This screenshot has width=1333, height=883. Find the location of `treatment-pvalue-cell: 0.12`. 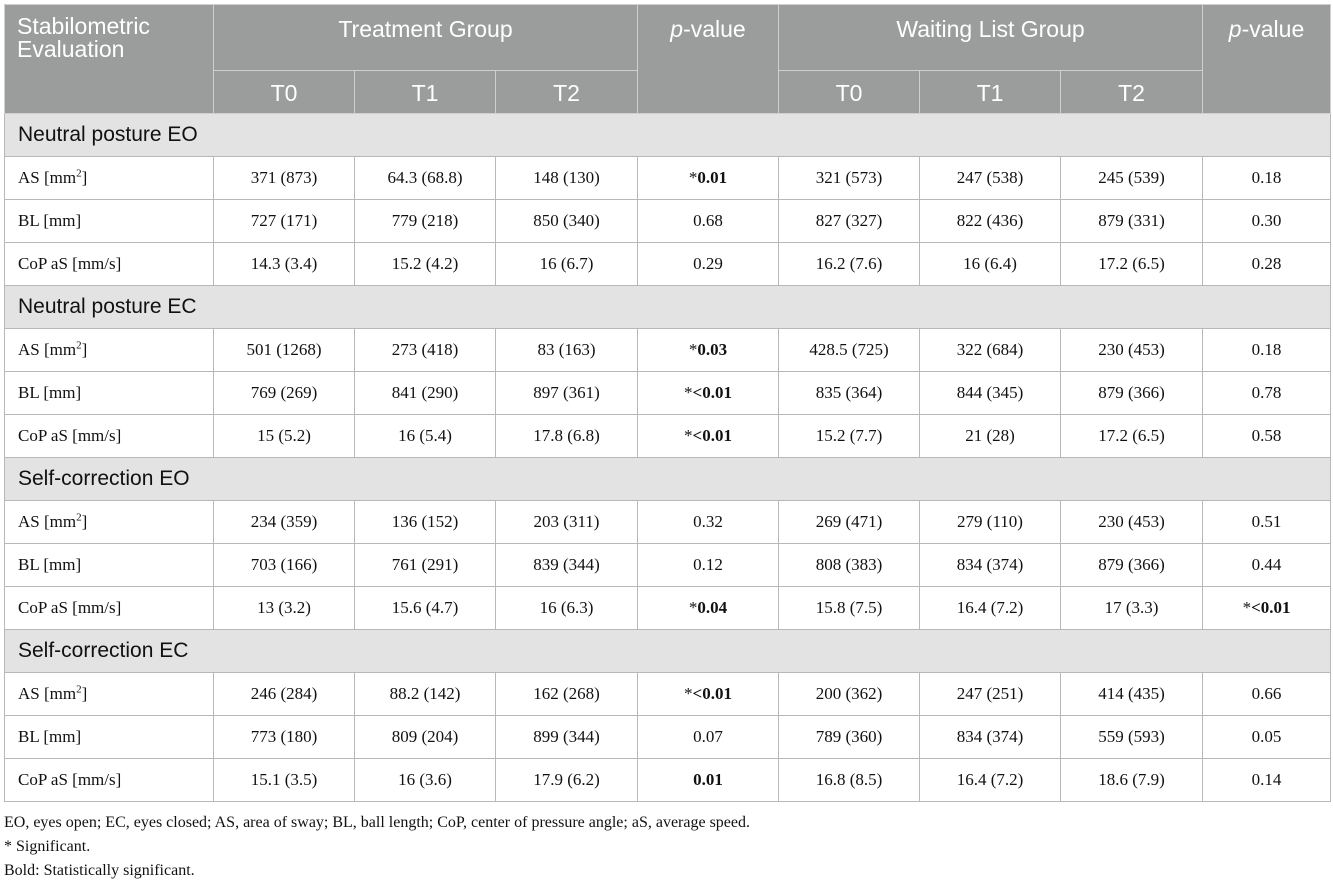

treatment-pvalue-cell: 0.12 is located at coordinates (708, 565).